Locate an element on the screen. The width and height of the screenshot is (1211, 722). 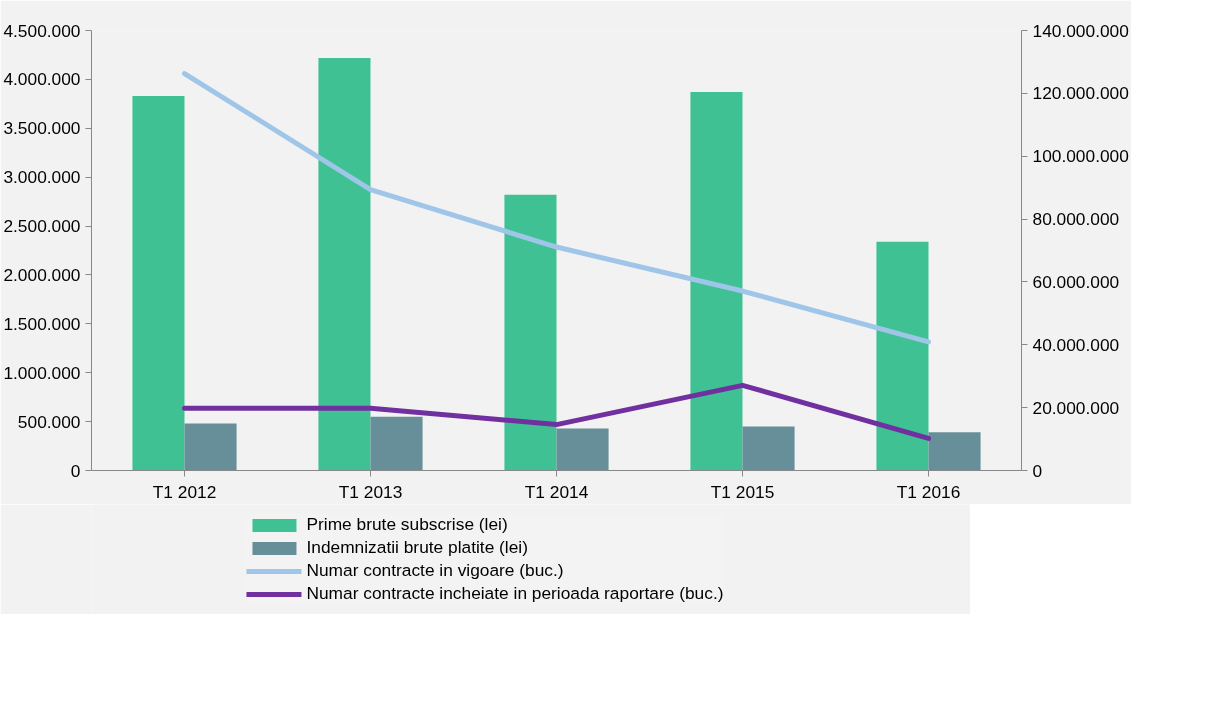
y2-tick-label: 40.000.000 is located at coordinates (1076, 344).